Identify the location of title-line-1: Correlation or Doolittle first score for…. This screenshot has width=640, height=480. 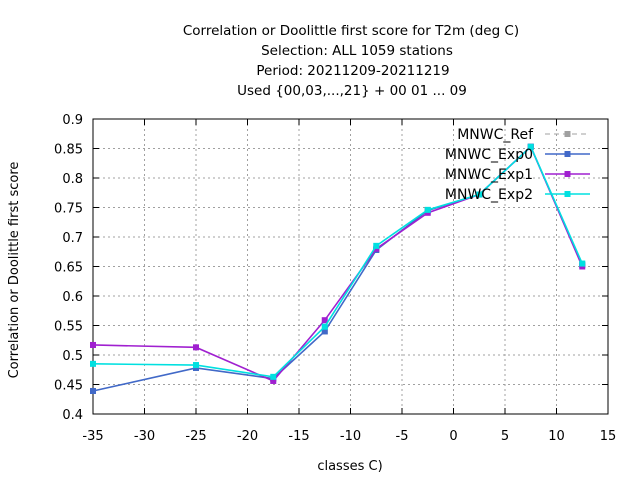
(351, 31).